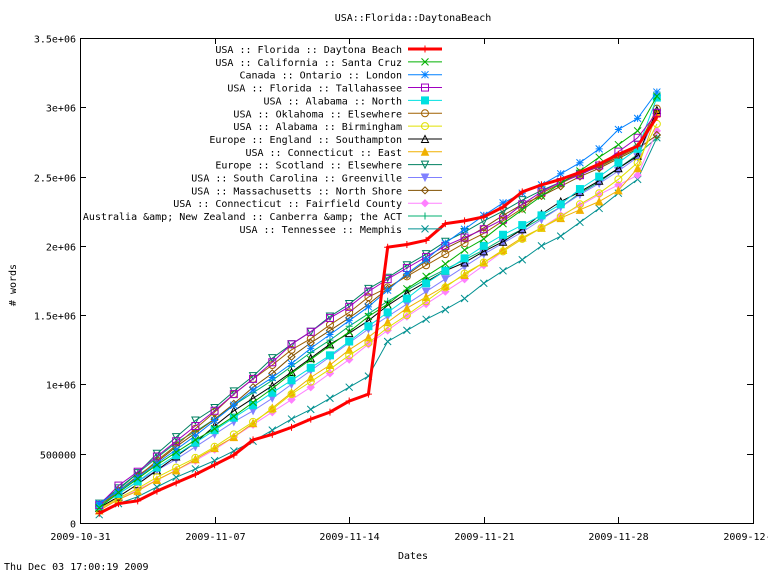 This screenshot has height=576, width=768. Describe the element at coordinates (76, 567) in the screenshot. I see `timestamp-footer: Thu Dec 03 17:00:19 2009` at that location.